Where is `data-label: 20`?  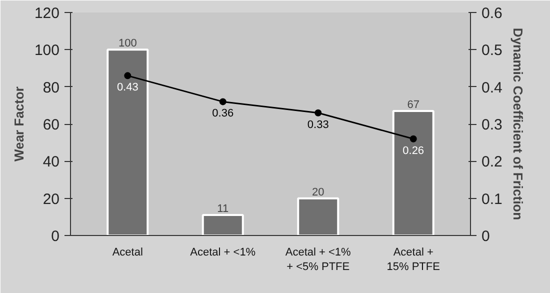
data-label: 20 is located at coordinates (318, 192).